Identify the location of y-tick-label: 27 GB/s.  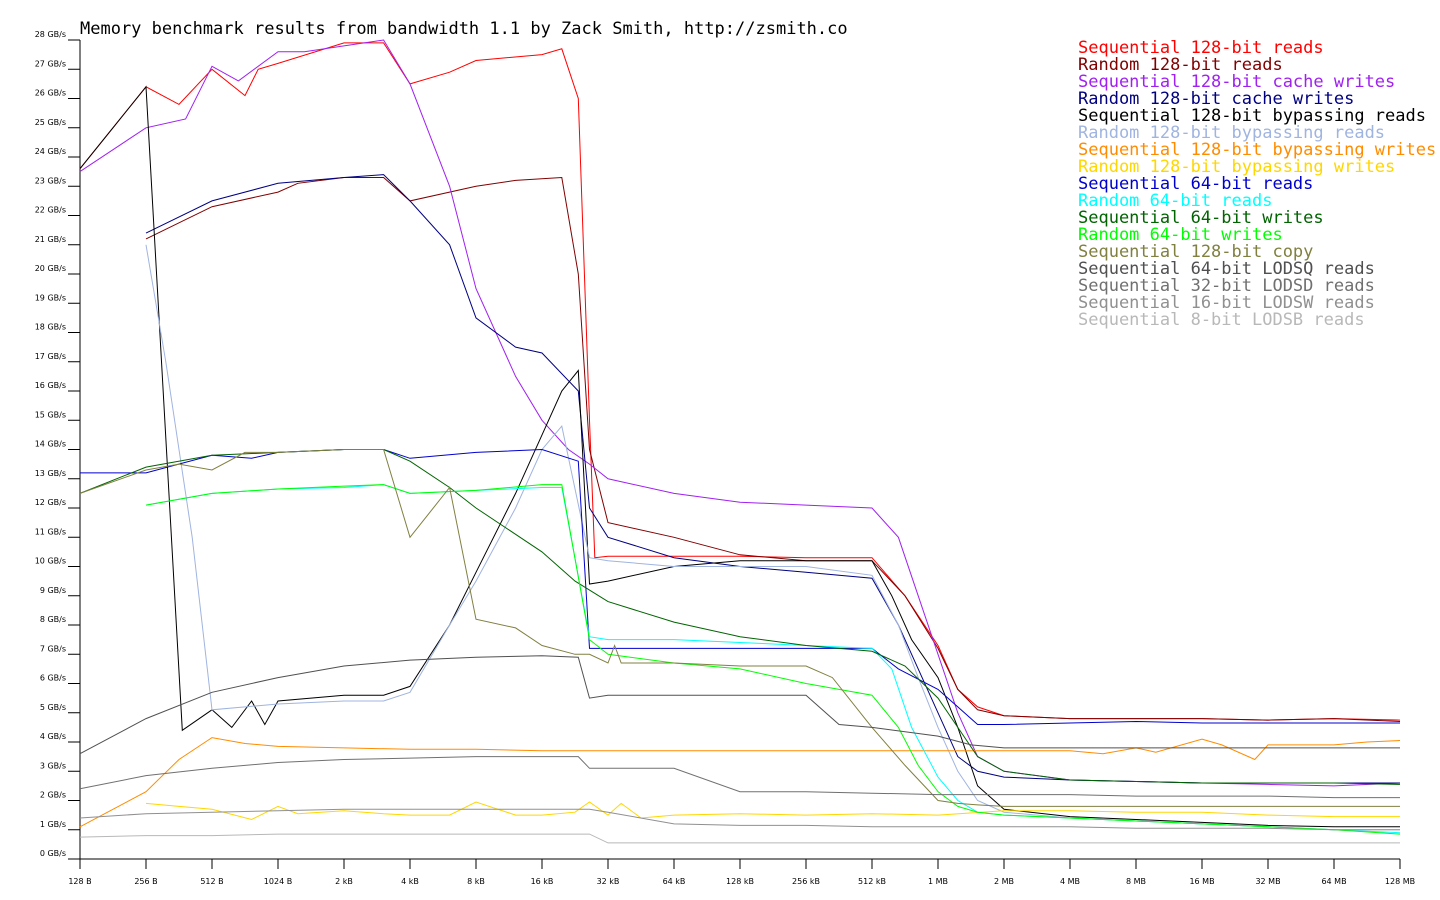
(50, 63).